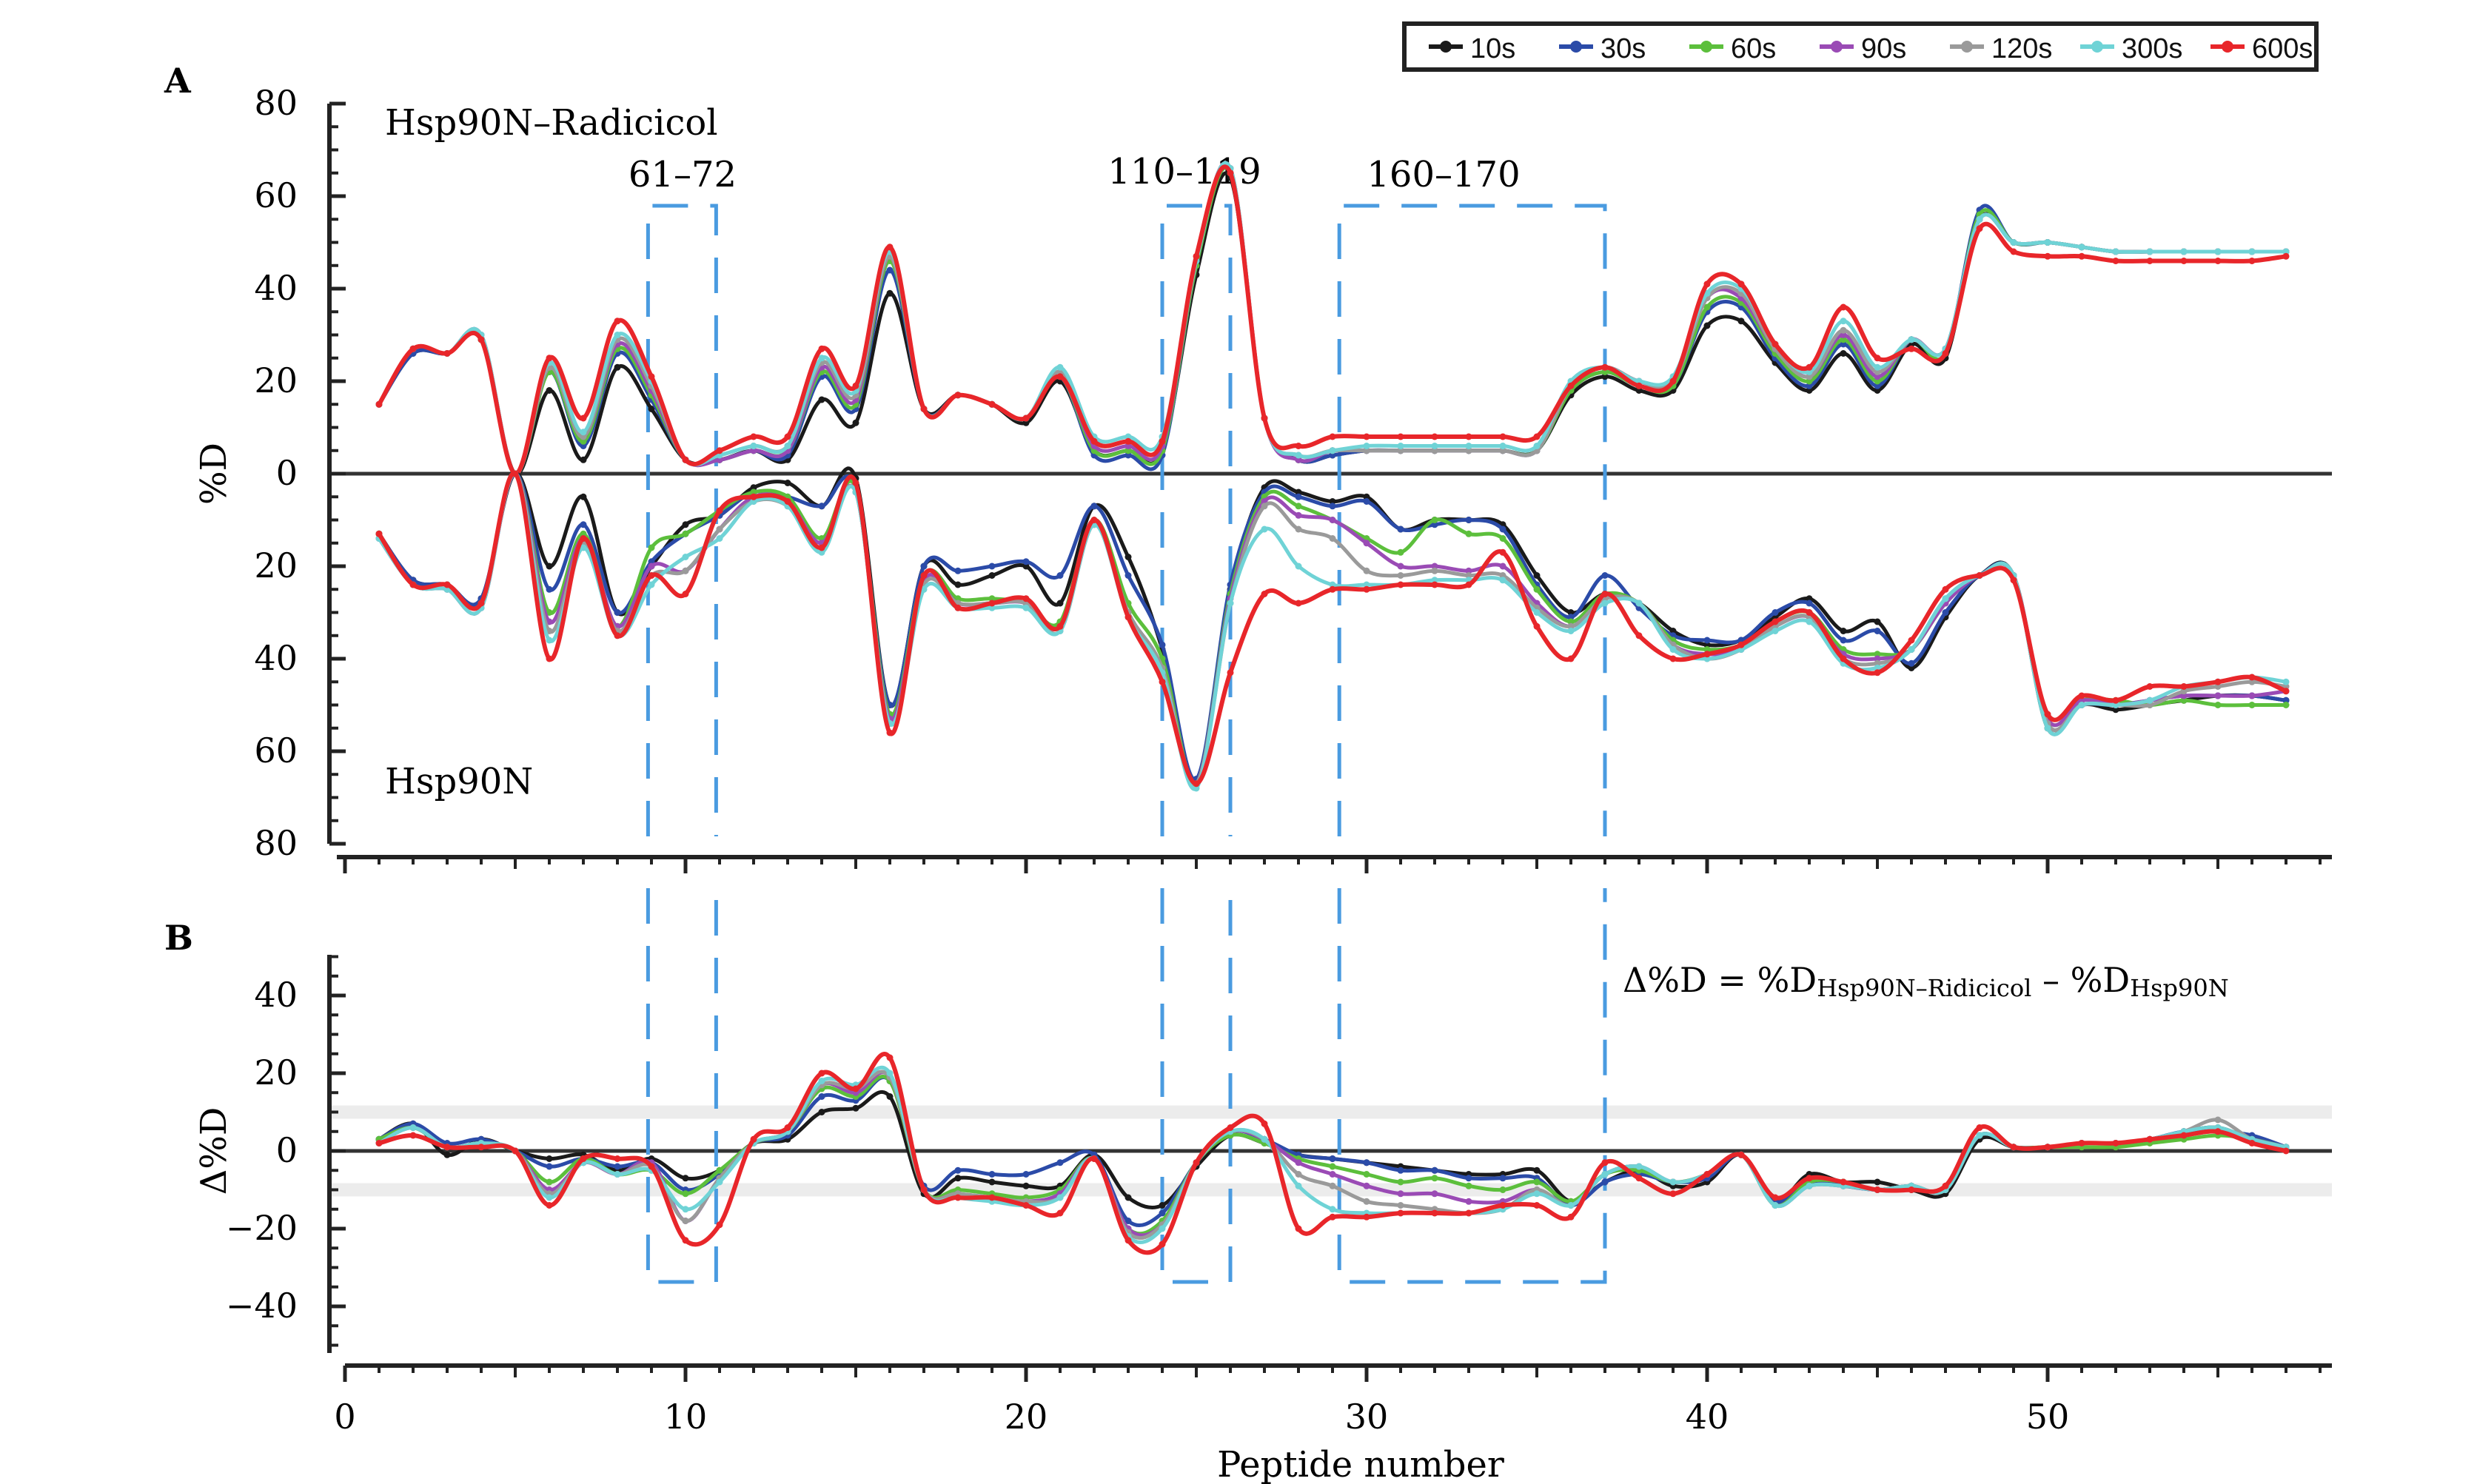  What do you see at coordinates (2180, 988) in the screenshot?
I see `formula-sub2: Hsp90N` at bounding box center [2180, 988].